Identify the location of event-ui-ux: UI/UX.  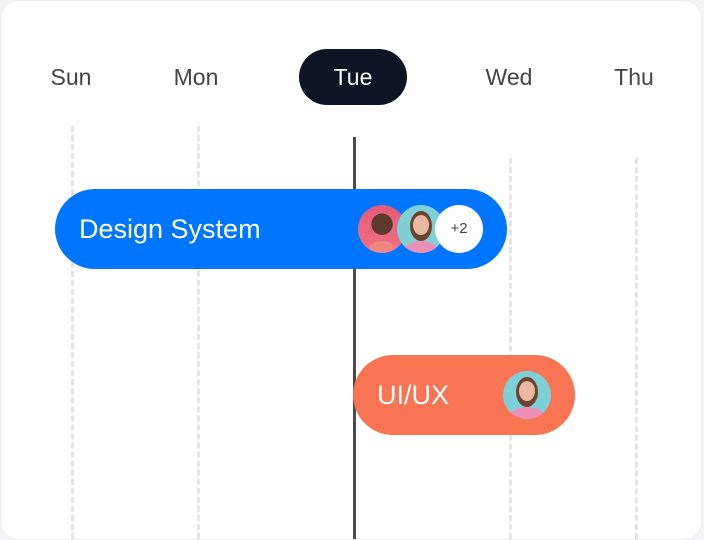
(464, 395).